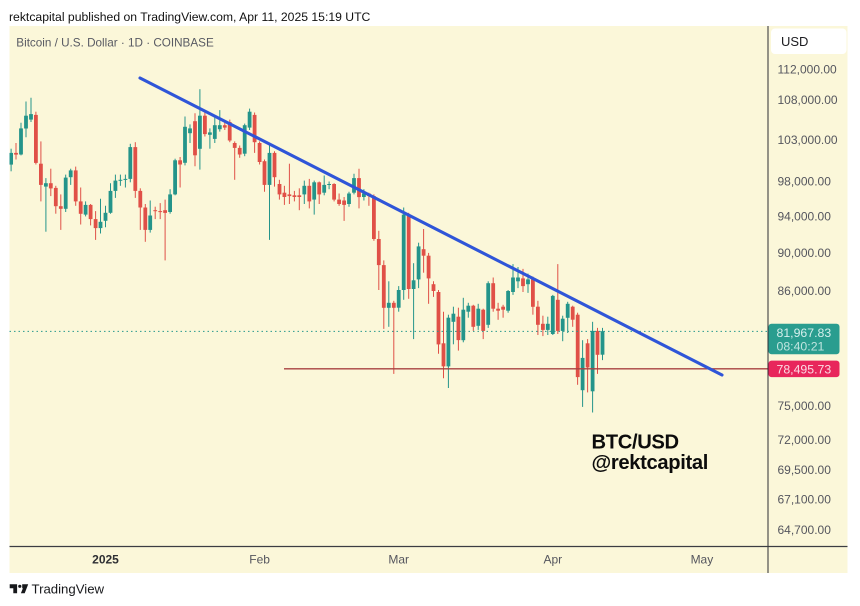 The width and height of the screenshot is (860, 606). Describe the element at coordinates (115, 43) in the screenshot. I see `svg-text:Bitcoin / U.S. Dollar · 1D · C: Bitcoin / U.S. Dollar · 1D · COINBASE` at that location.